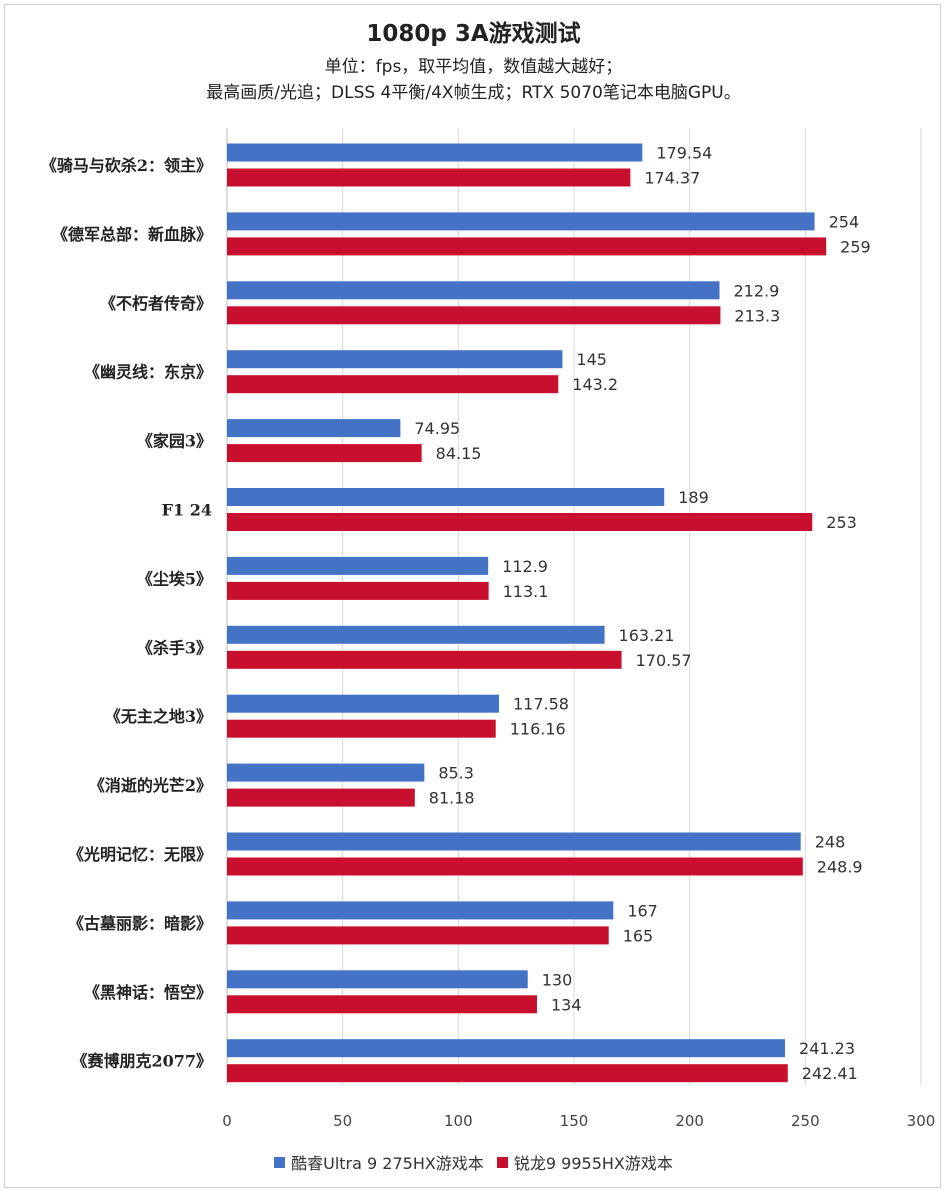 Image resolution: width=947 pixels, height=1194 pixels. What do you see at coordinates (647, 635) in the screenshot?
I see `data-label-series-1: 163.21` at bounding box center [647, 635].